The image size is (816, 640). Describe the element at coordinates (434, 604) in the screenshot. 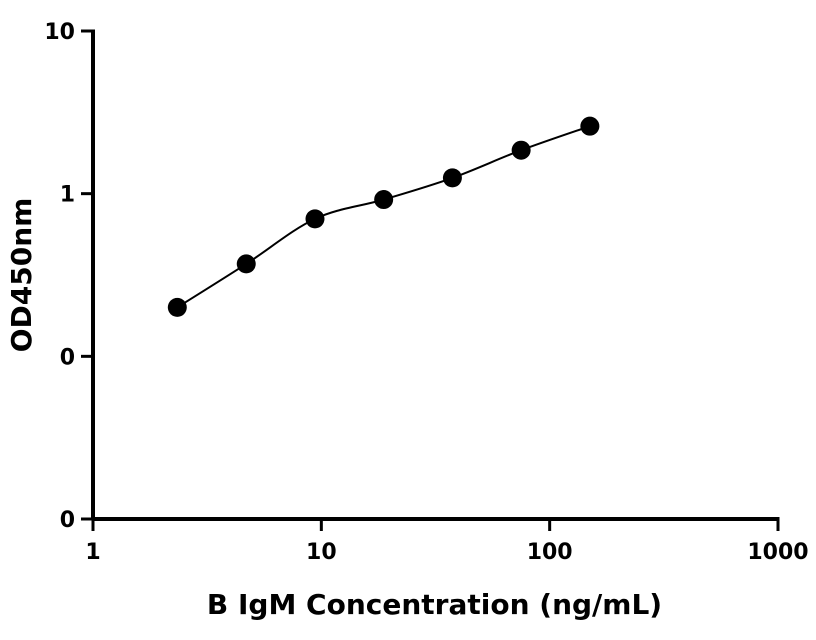

I see `x-axis-title: B IgM Concentration (ng/mL)` at that location.